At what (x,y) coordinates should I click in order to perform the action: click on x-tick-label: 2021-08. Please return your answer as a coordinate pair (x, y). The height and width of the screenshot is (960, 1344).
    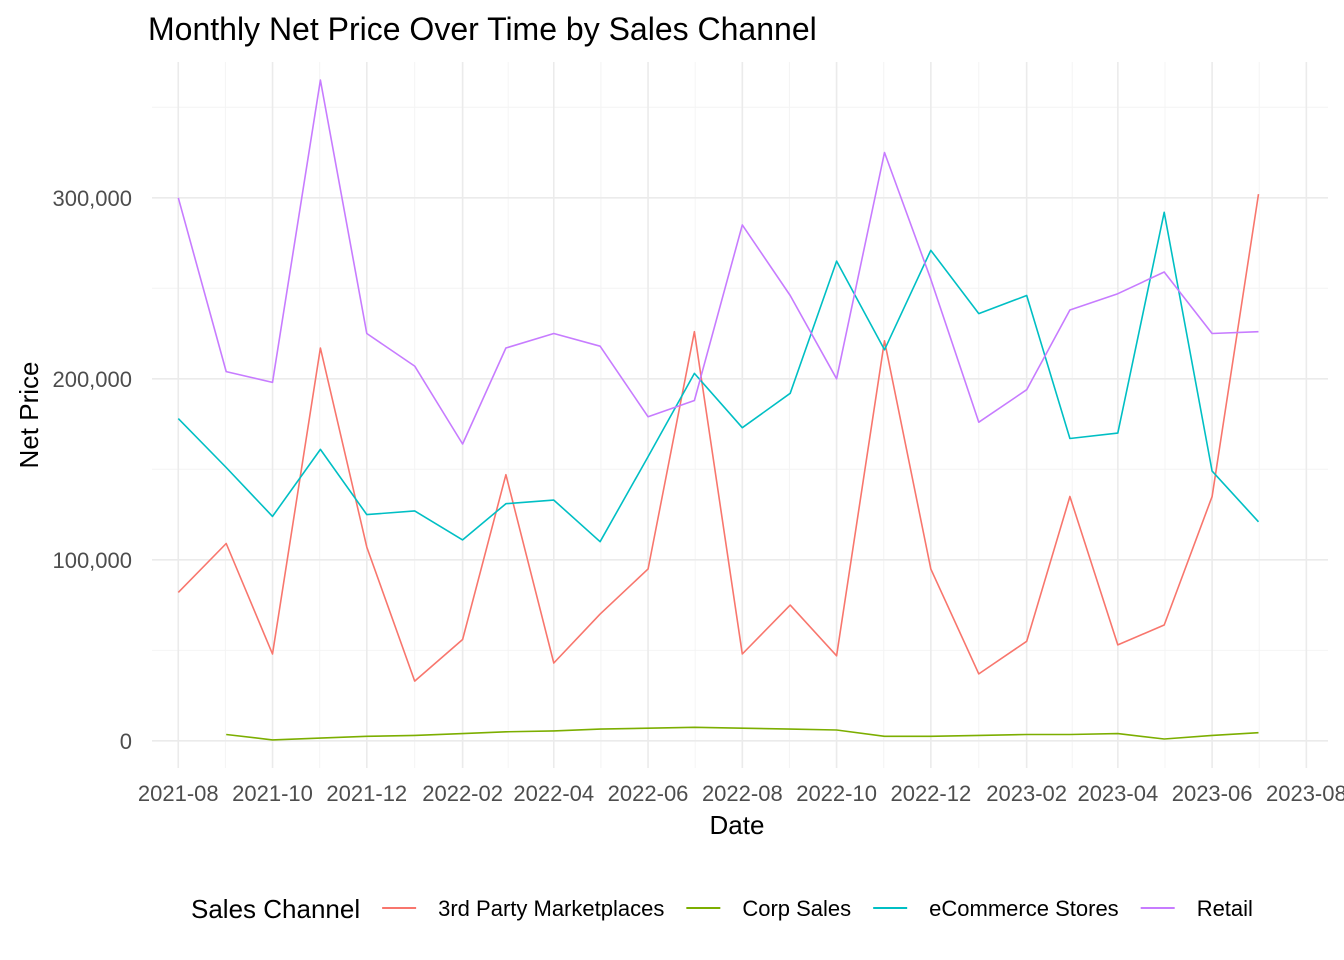
    Looking at the image, I should click on (178, 793).